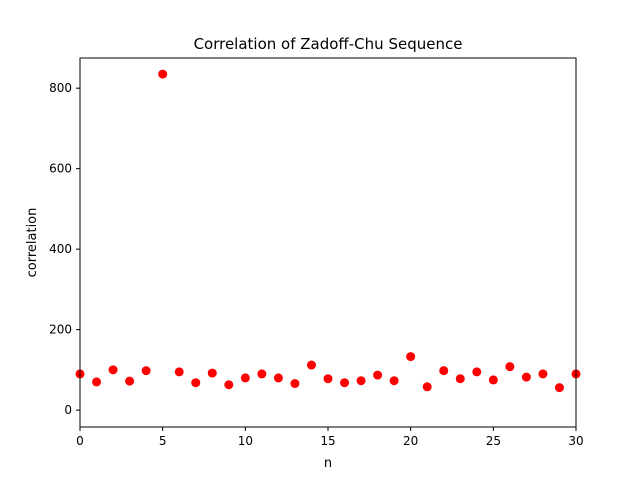 The width and height of the screenshot is (640, 480). Describe the element at coordinates (245, 441) in the screenshot. I see `x-tick-label: 10` at that location.